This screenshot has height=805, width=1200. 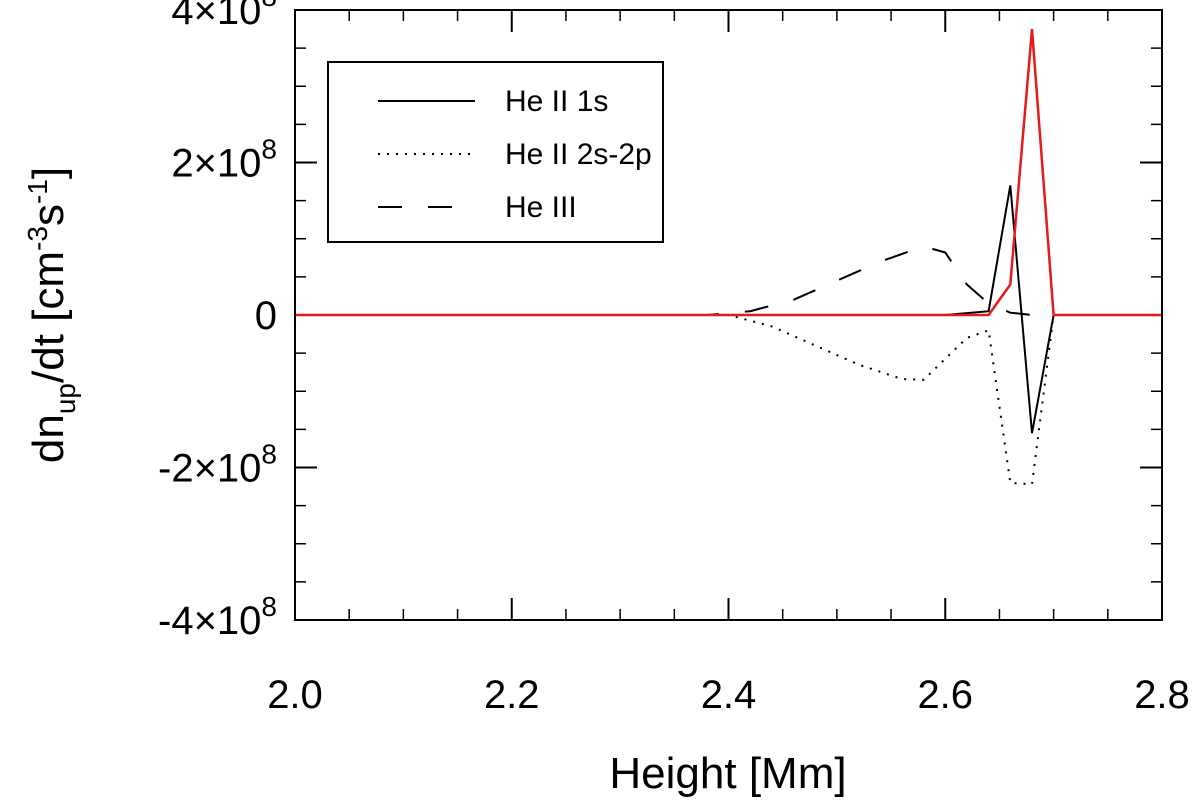 I want to click on y-axis-title-sup1: -3, so click(x=37, y=238).